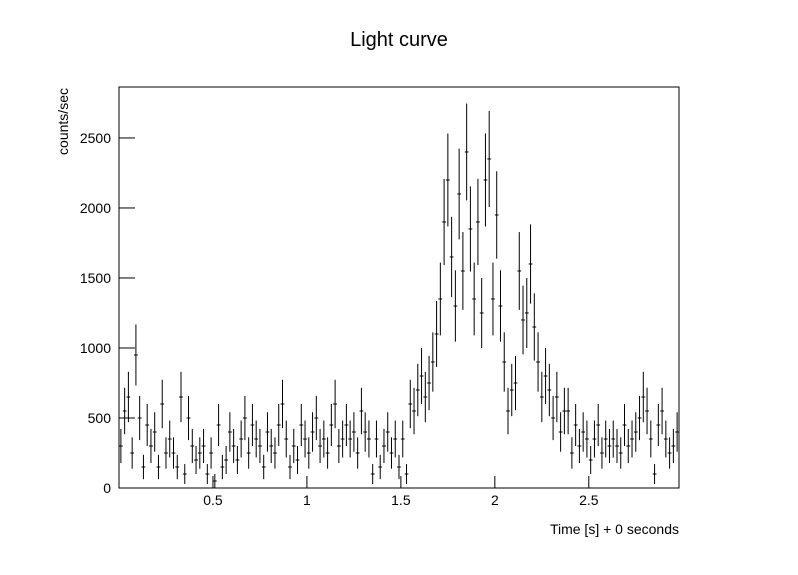 This screenshot has width=798, height=575. Describe the element at coordinates (100, 418) in the screenshot. I see `y-tick-label: 500` at that location.